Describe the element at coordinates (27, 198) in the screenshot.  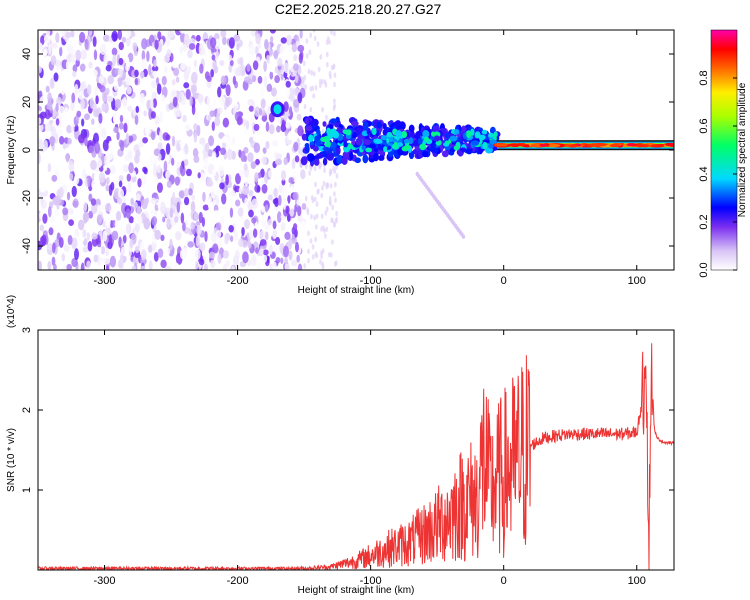
I see `y-tick-label: -20` at that location.